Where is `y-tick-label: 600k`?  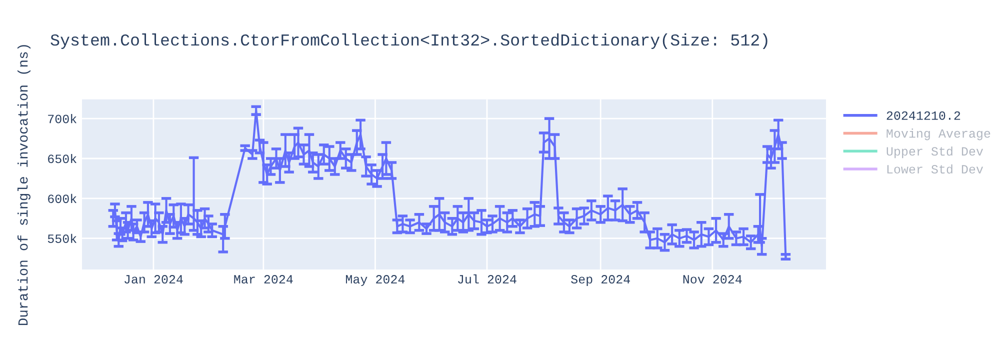
y-tick-label: 600k is located at coordinates (62, 199).